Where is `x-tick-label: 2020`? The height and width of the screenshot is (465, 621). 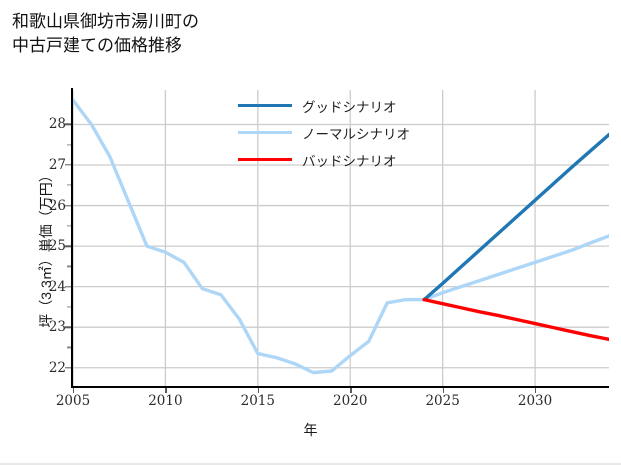 x-tick-label: 2020 is located at coordinates (350, 401).